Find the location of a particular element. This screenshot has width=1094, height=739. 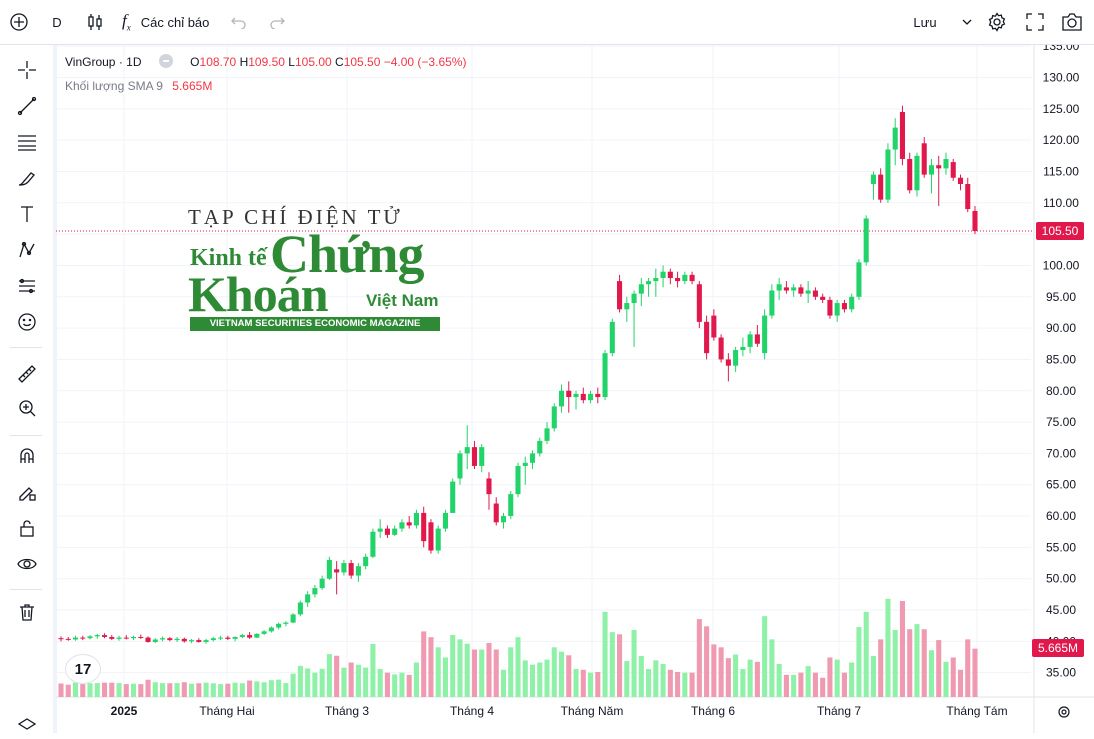

add-symbol-icon is located at coordinates (19, 22).